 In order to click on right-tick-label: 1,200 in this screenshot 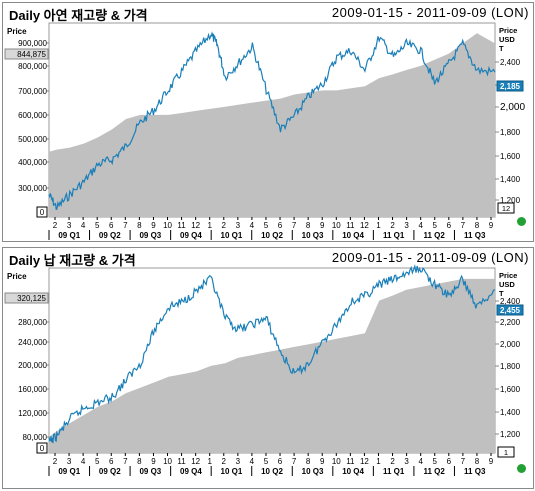, I will do `click(510, 200)`.